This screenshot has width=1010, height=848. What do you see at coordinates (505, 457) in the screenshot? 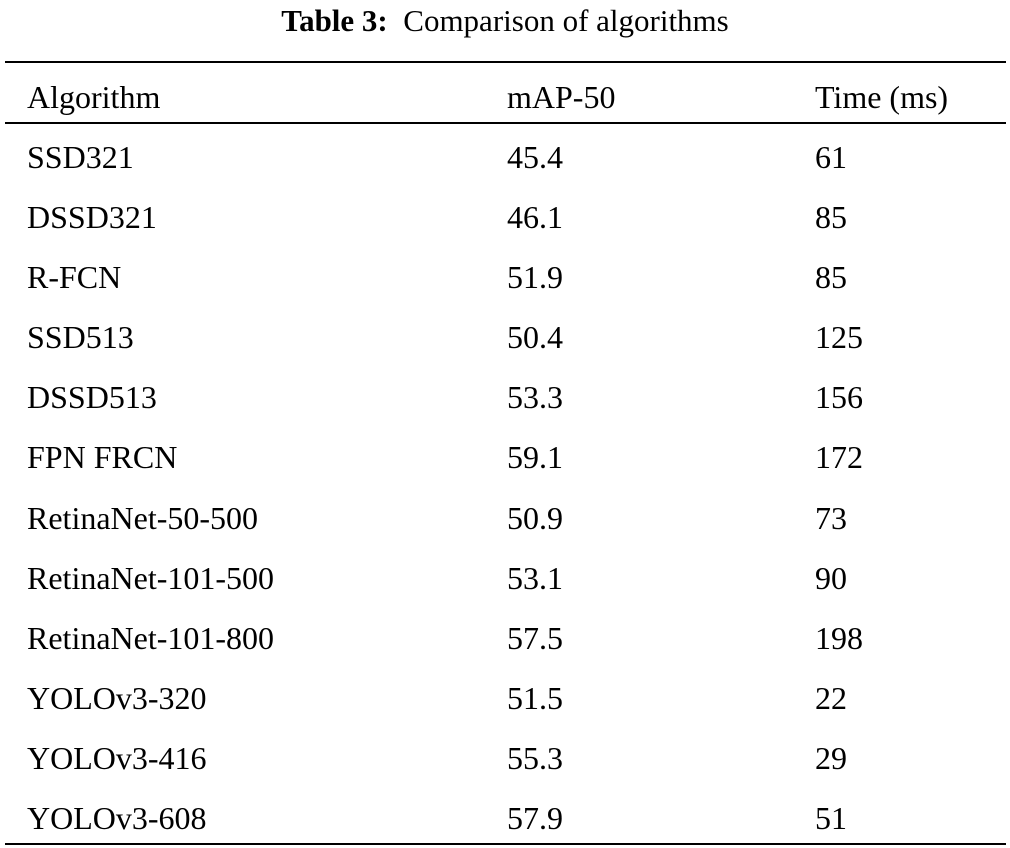
I see `table-row: FPN FRCN 59.1 172` at bounding box center [505, 457].